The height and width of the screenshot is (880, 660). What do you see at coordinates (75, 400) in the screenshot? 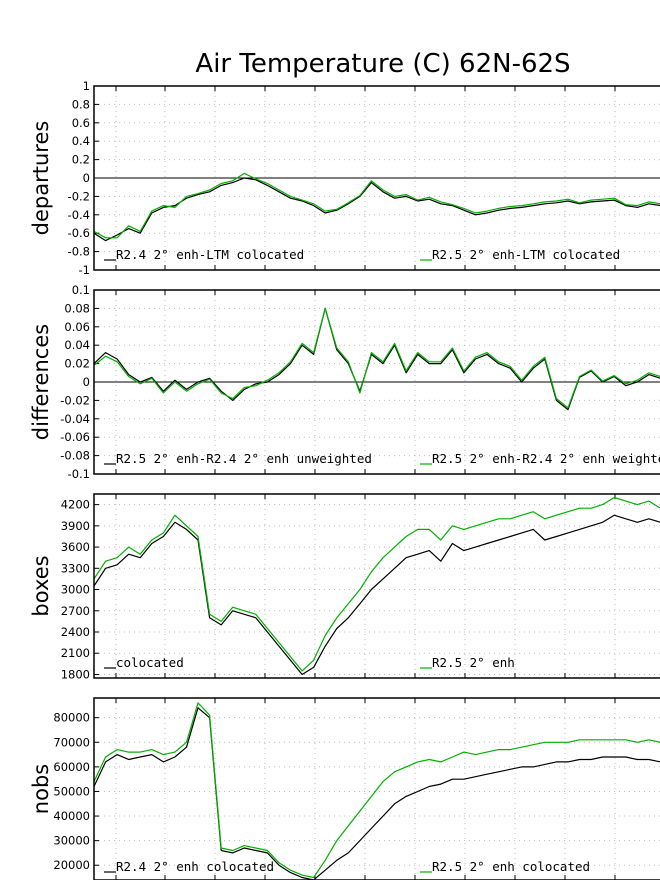
I see `y-tick-label: -0.02` at bounding box center [75, 400].